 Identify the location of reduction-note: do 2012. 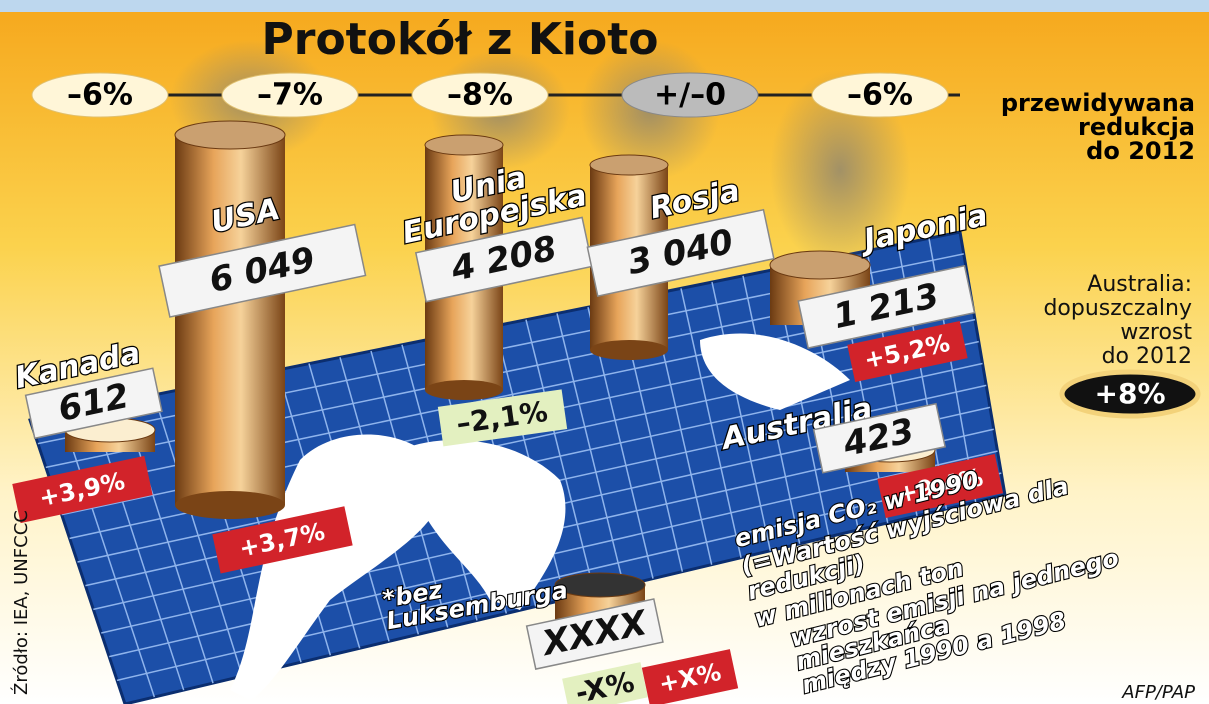
(1140, 151).